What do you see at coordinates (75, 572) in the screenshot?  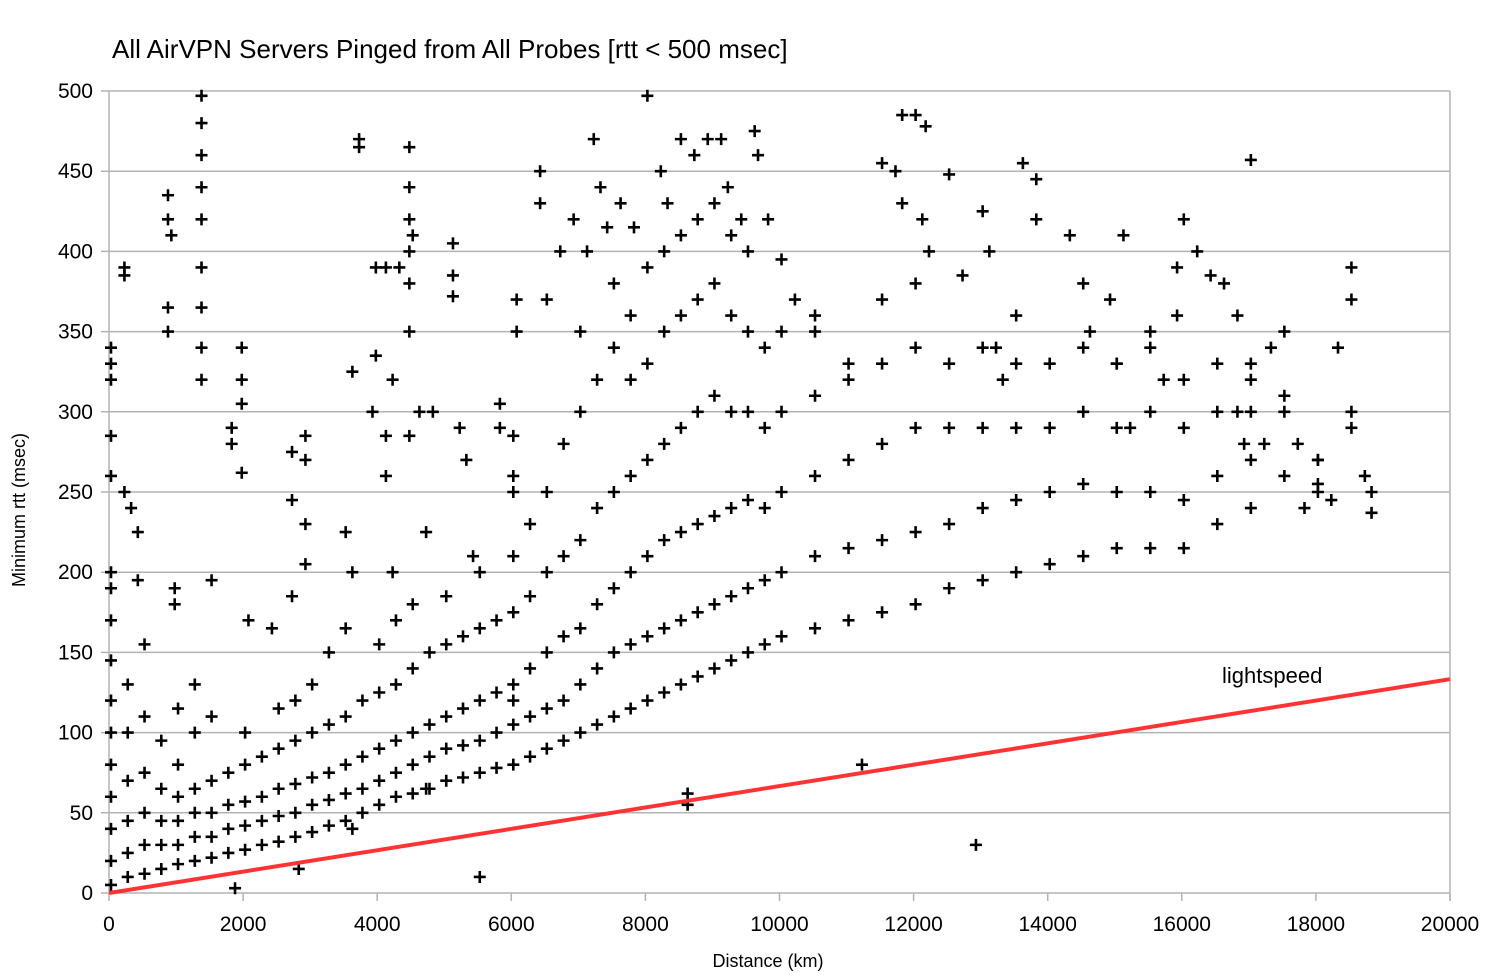 I see `y-tick-label: 200` at bounding box center [75, 572].